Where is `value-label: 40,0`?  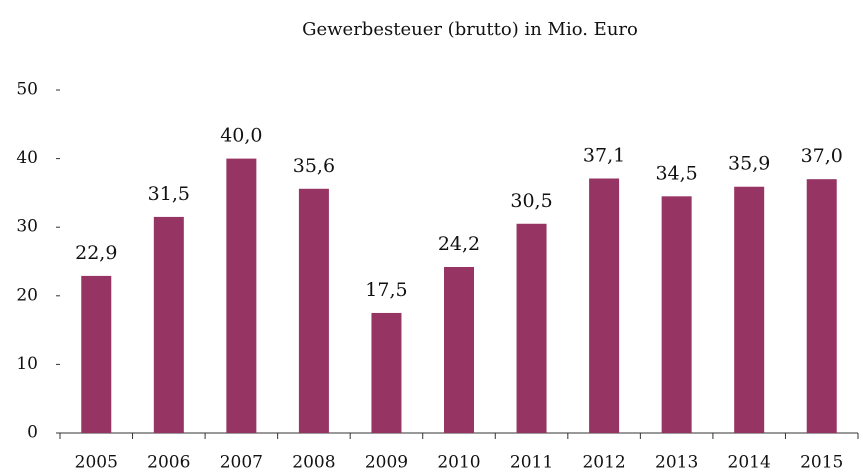
value-label: 40,0 is located at coordinates (241, 136).